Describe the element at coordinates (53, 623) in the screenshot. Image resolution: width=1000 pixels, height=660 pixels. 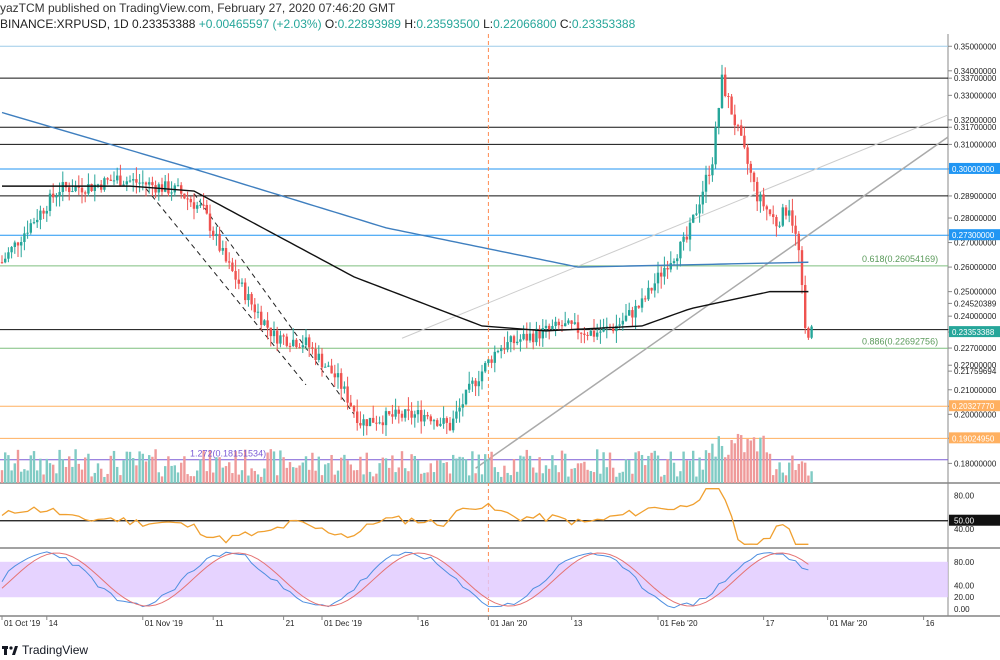
I see `time-tick-label: 14` at that location.